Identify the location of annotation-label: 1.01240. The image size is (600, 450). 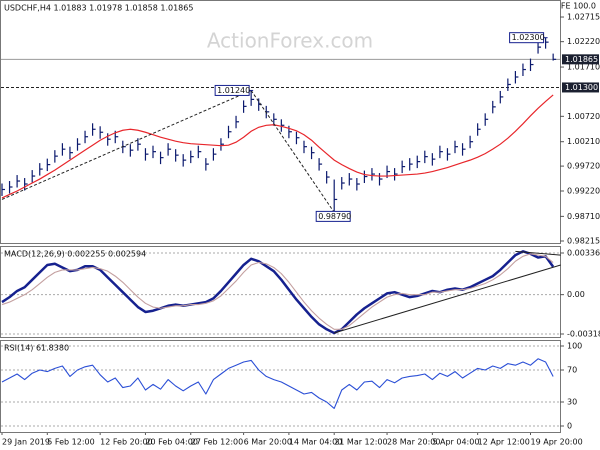
(233, 90).